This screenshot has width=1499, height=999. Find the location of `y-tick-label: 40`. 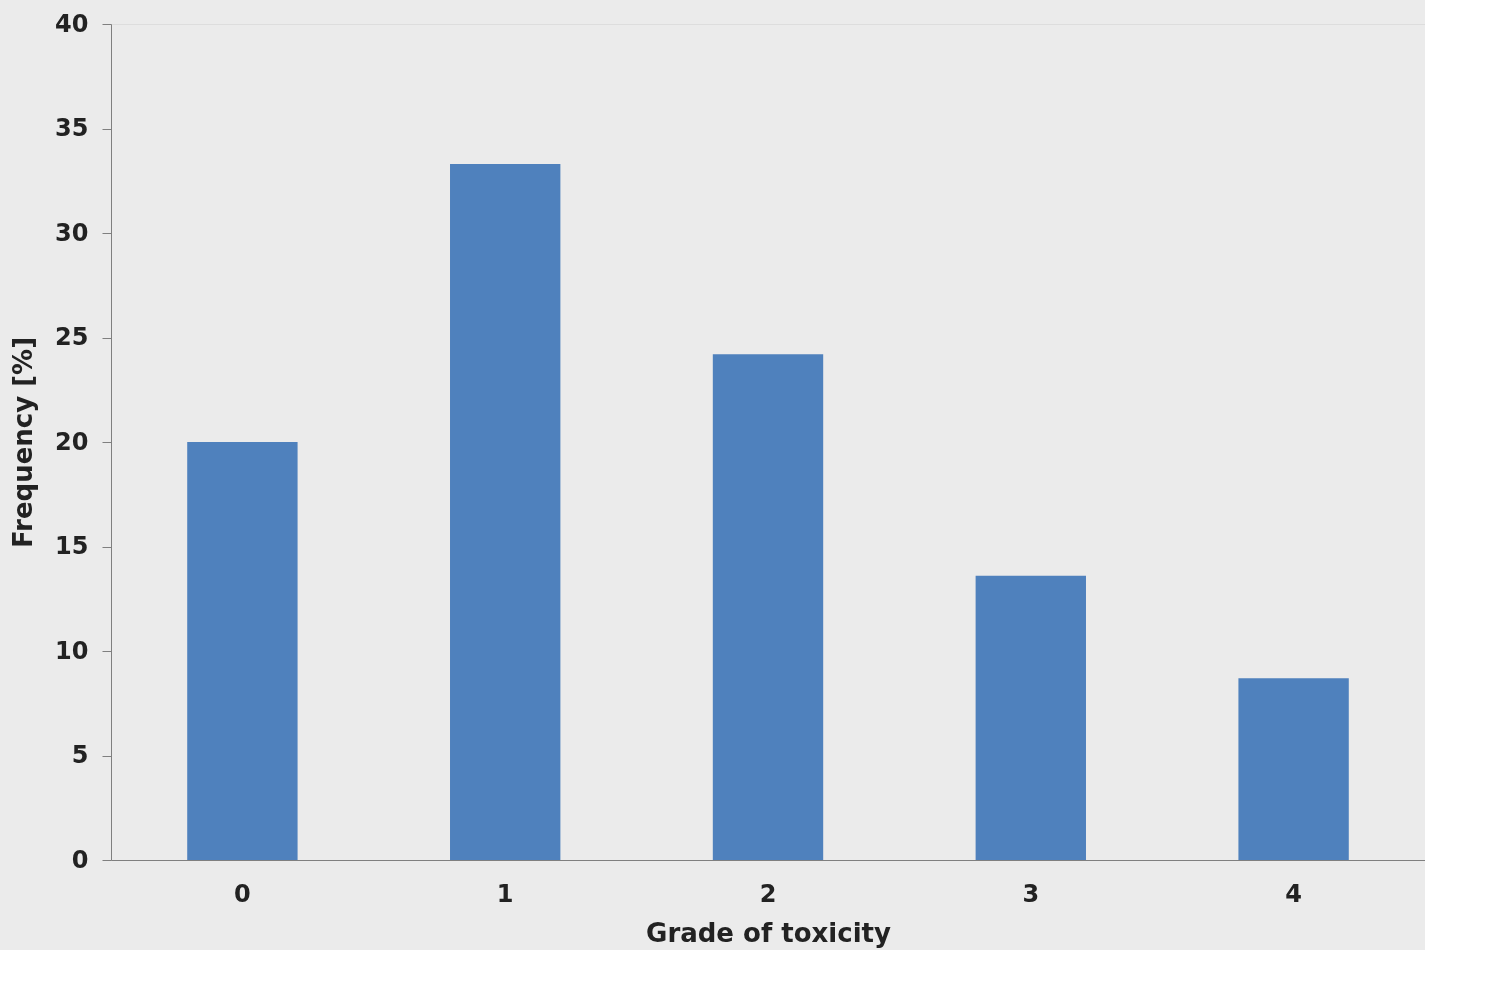

y-tick-label: 40 is located at coordinates (72, 23).